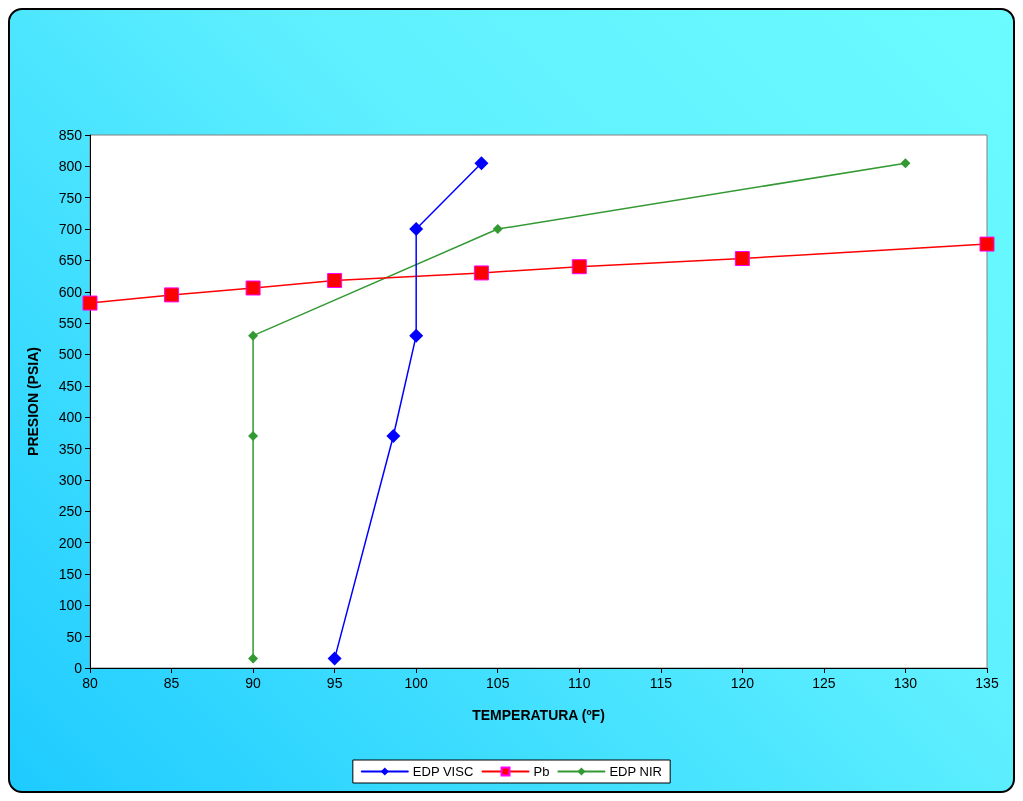 This screenshot has width=1023, height=801. What do you see at coordinates (416, 683) in the screenshot?
I see `x-tick-label: 100` at bounding box center [416, 683].